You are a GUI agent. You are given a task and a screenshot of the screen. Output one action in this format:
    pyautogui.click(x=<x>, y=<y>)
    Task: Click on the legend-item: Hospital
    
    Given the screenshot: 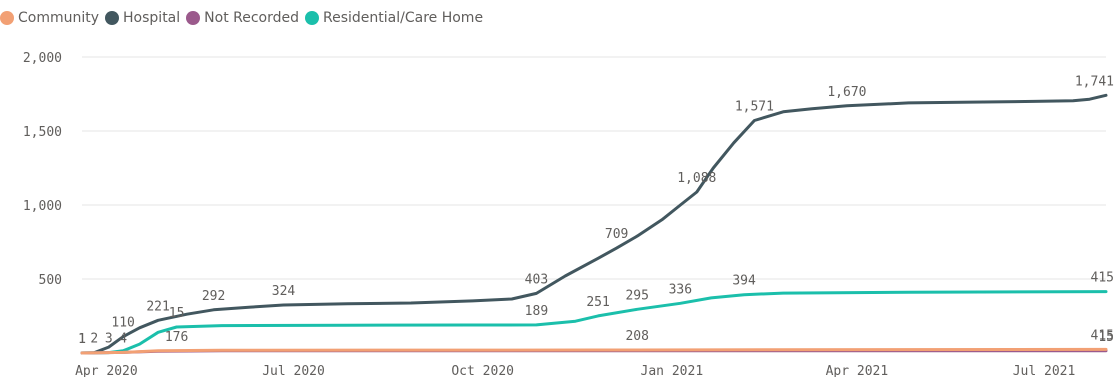 What is the action you would take?
    pyautogui.click(x=142, y=18)
    